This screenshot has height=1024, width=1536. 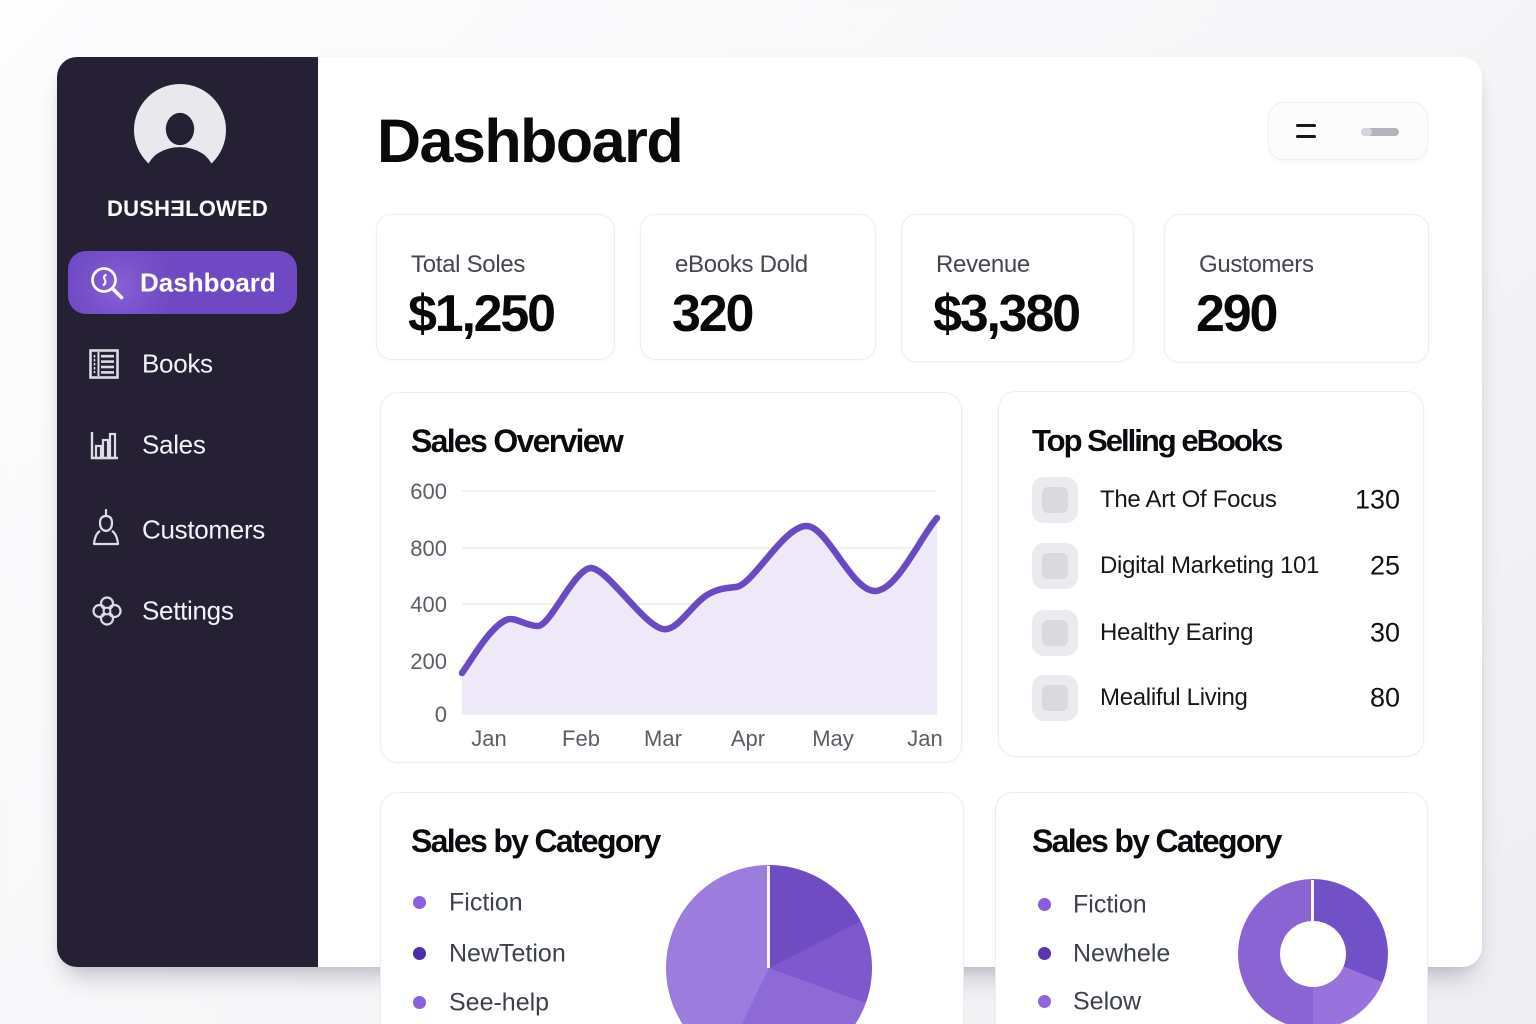 What do you see at coordinates (428, 661) in the screenshot?
I see `svg-text: 200` at bounding box center [428, 661].